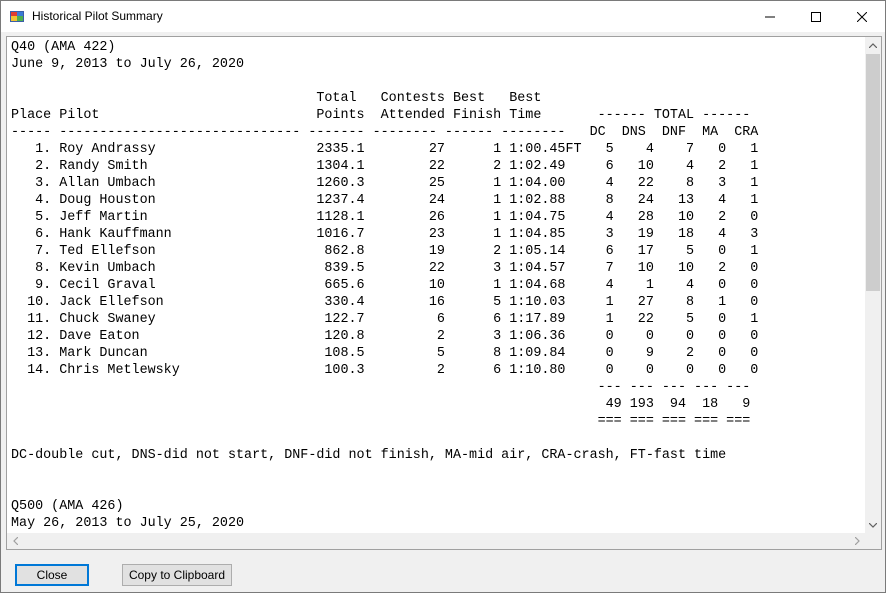 This screenshot has height=593, width=886. What do you see at coordinates (15, 541) in the screenshot?
I see `scroll-left-arrow-icon` at bounding box center [15, 541].